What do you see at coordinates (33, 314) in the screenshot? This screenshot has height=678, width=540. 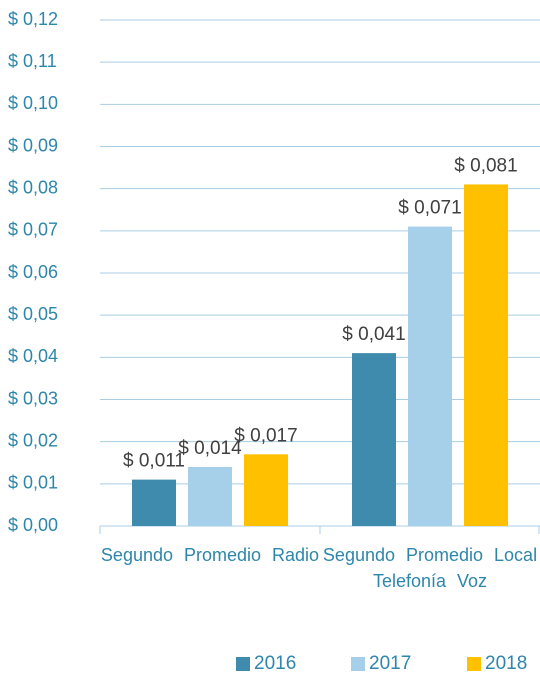 I see `y-tick-label: $ 0,05` at bounding box center [33, 314].